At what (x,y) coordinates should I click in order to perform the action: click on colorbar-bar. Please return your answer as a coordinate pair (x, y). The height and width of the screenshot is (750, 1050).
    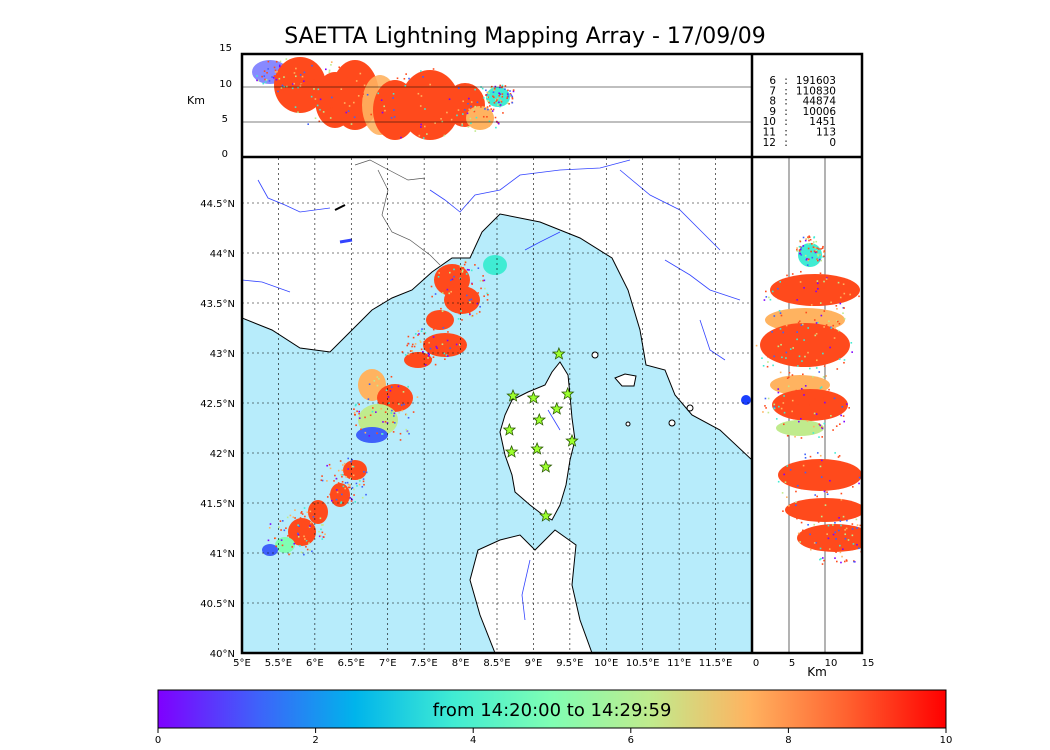
    Looking at the image, I should click on (552, 709).